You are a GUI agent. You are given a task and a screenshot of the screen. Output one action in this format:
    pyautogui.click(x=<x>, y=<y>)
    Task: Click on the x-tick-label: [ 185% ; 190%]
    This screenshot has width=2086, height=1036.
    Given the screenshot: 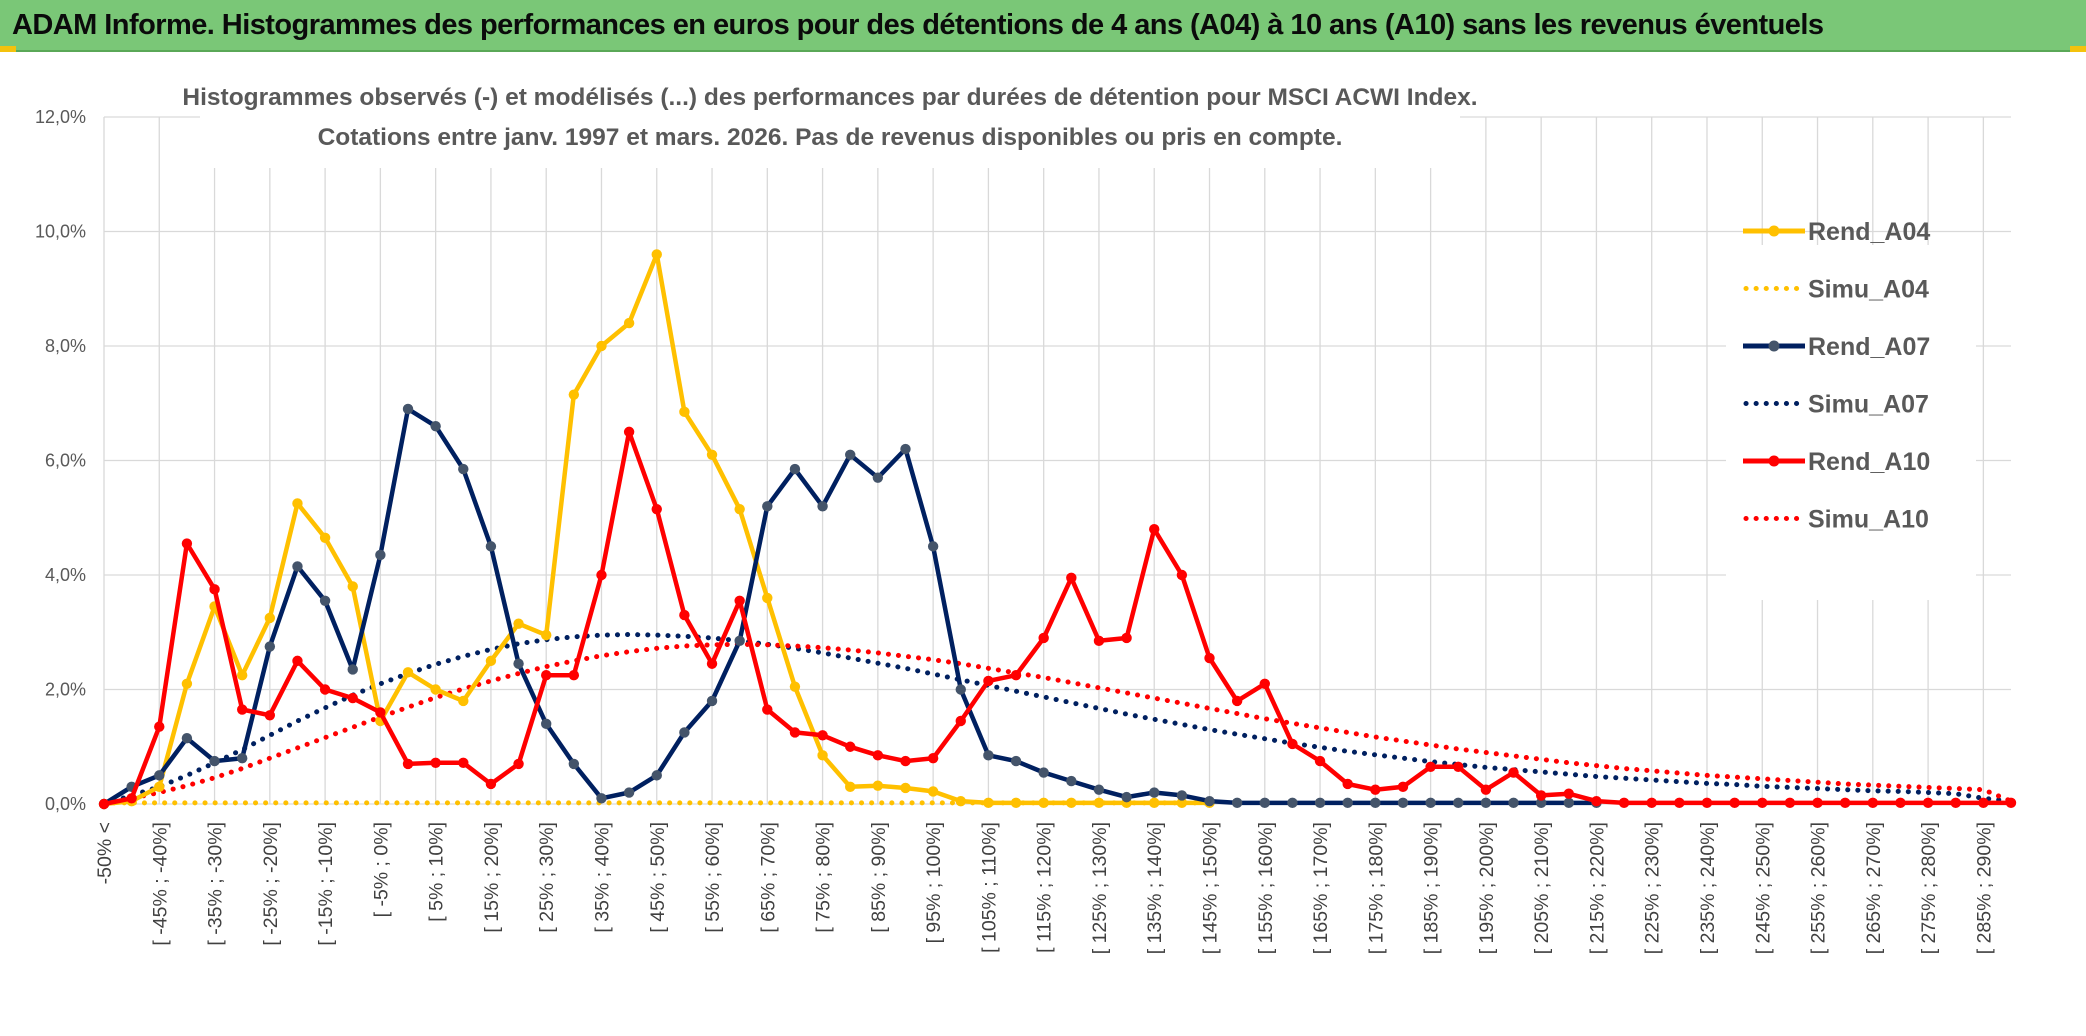 What is the action you would take?
    pyautogui.click(x=1432, y=888)
    